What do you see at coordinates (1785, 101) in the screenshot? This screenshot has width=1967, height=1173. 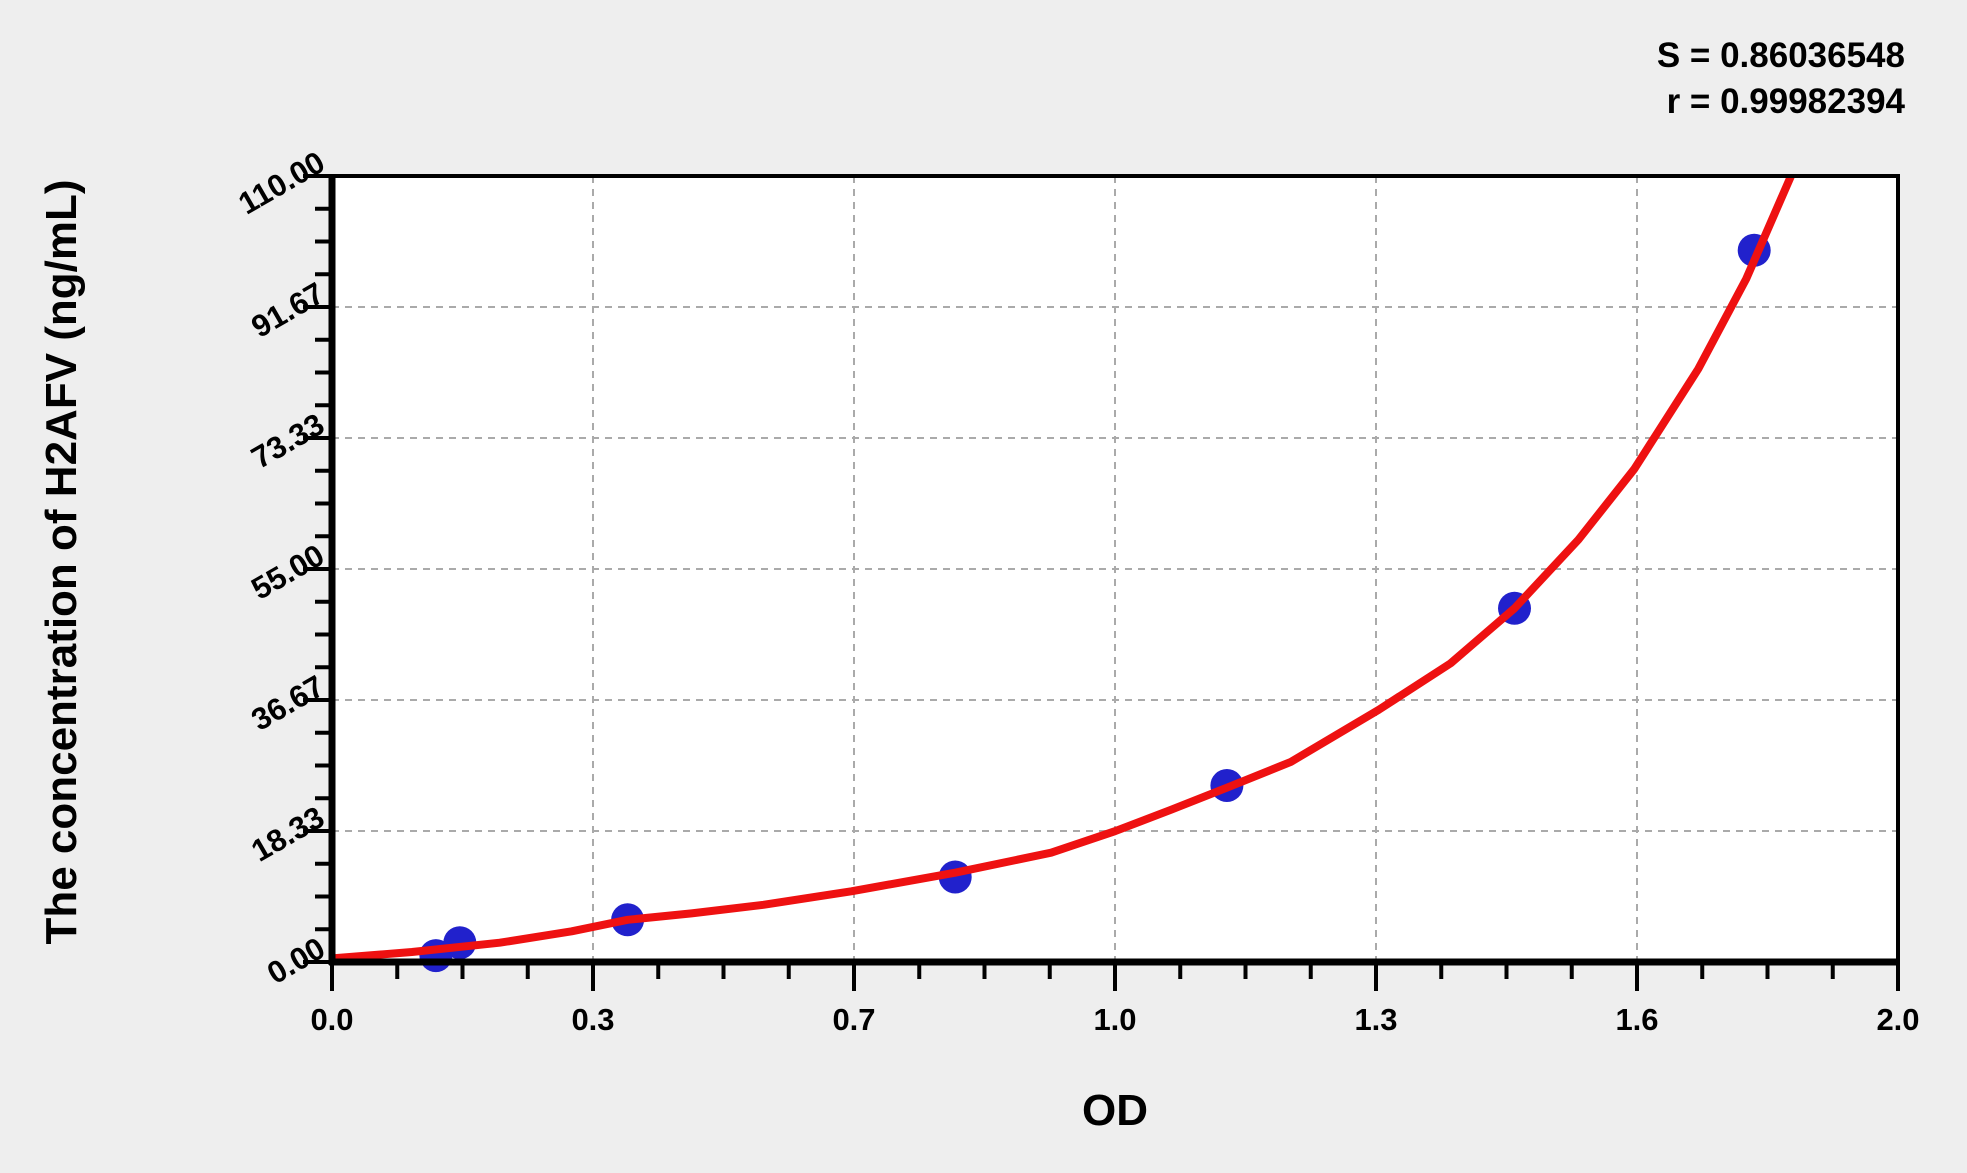 I see `fit-r-value: r = 0.99982394` at bounding box center [1785, 101].